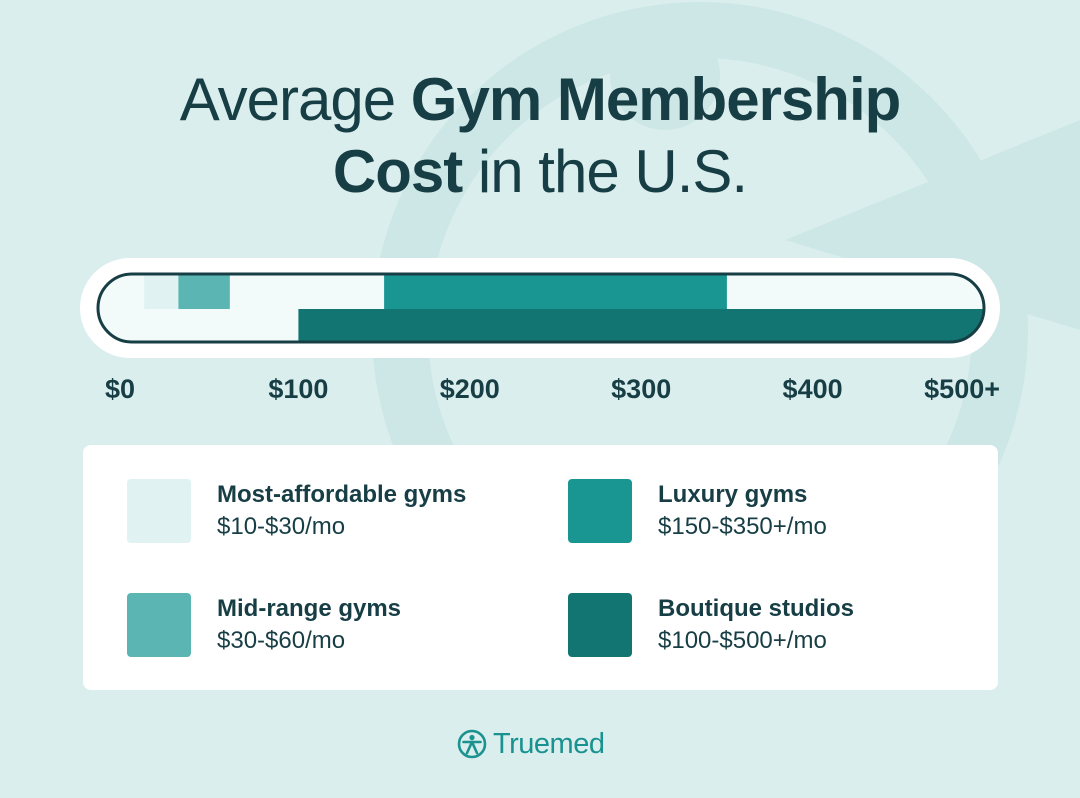 Image resolution: width=1080 pixels, height=798 pixels. What do you see at coordinates (742, 640) in the screenshot?
I see `legend-range: $100-$500+/mo` at bounding box center [742, 640].